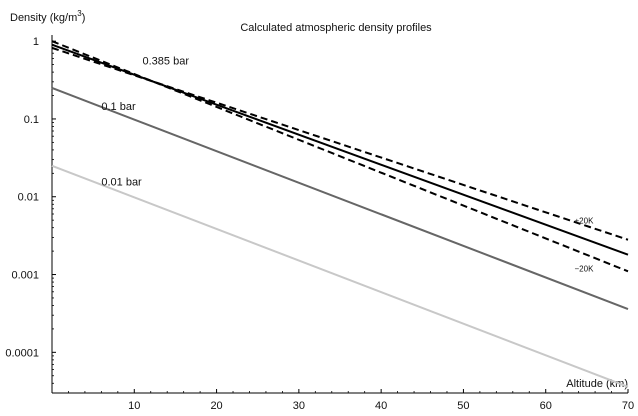 The width and height of the screenshot is (638, 416). What do you see at coordinates (546, 406) in the screenshot?
I see `x-tick-label: 60` at bounding box center [546, 406].